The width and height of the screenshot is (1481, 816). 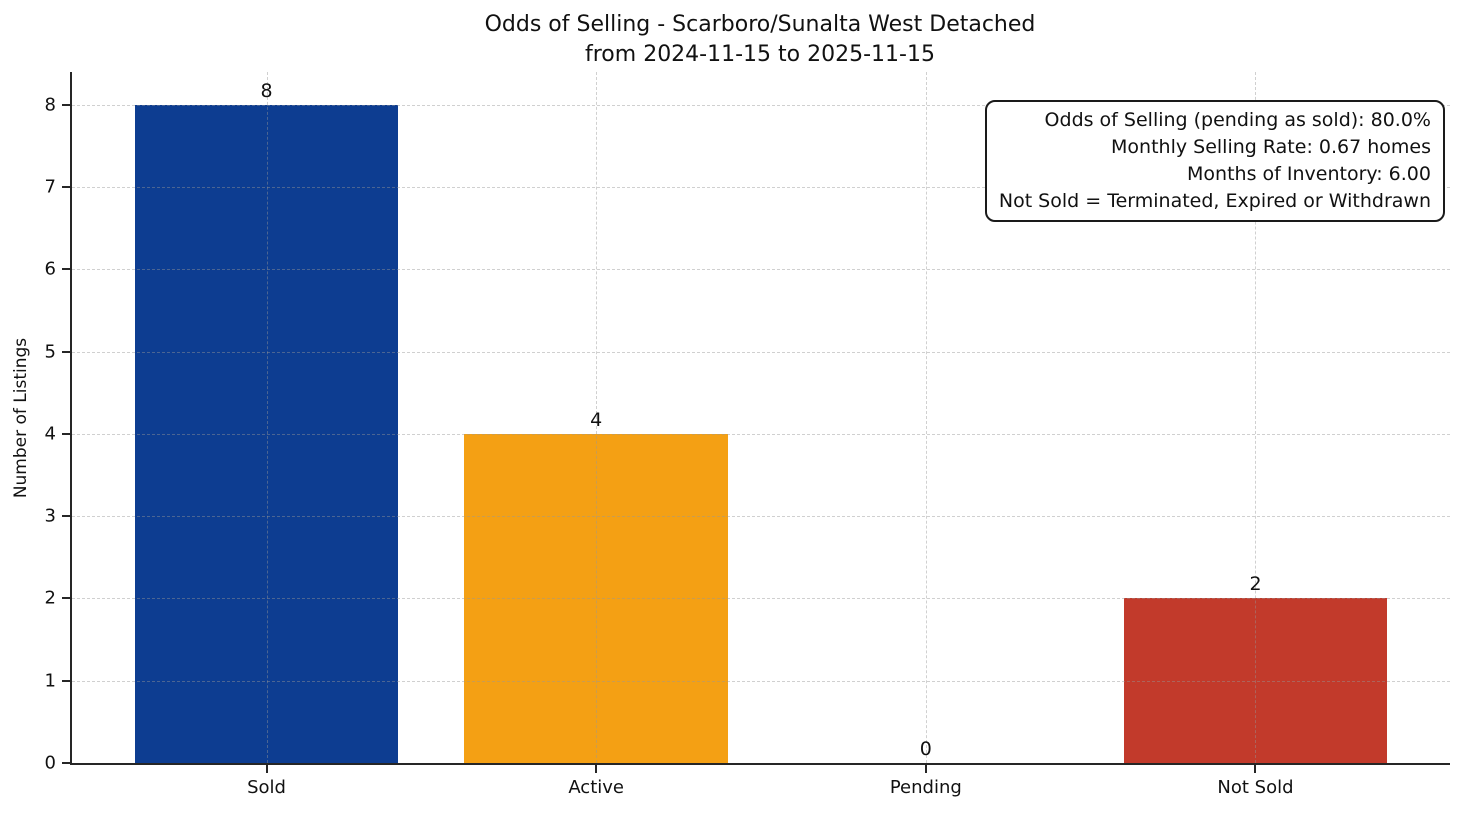 I want to click on bar-value-label: 0, so click(x=925, y=749).